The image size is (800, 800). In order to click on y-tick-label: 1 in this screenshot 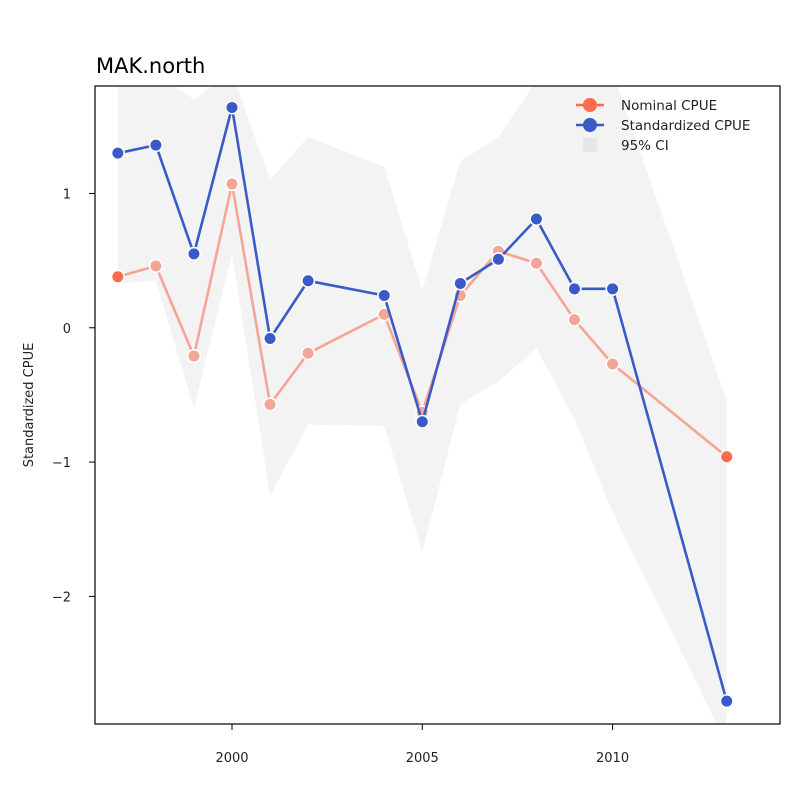, I will do `click(67, 194)`.